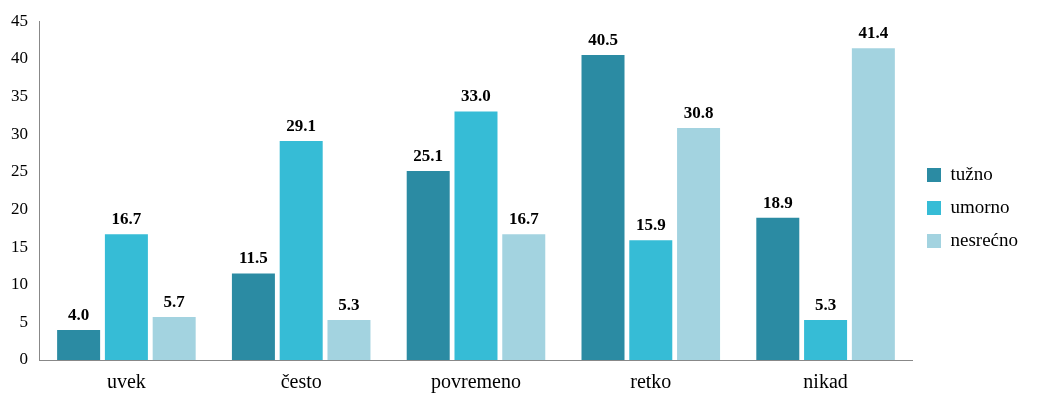  Describe the element at coordinates (23, 321) in the screenshot. I see `y-tick-label: 5` at that location.